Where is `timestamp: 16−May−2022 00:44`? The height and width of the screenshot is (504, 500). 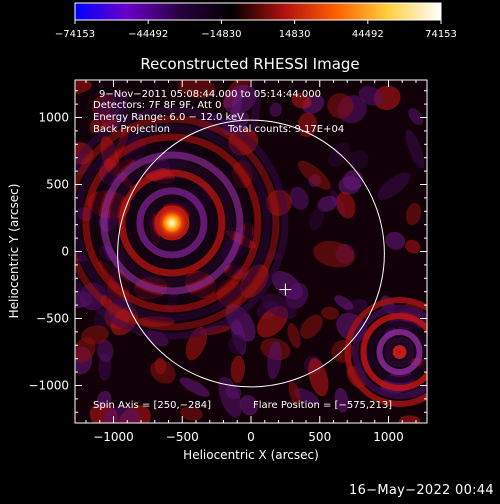
timestamp: 16−May−2022 00:44 is located at coordinates (421, 490).